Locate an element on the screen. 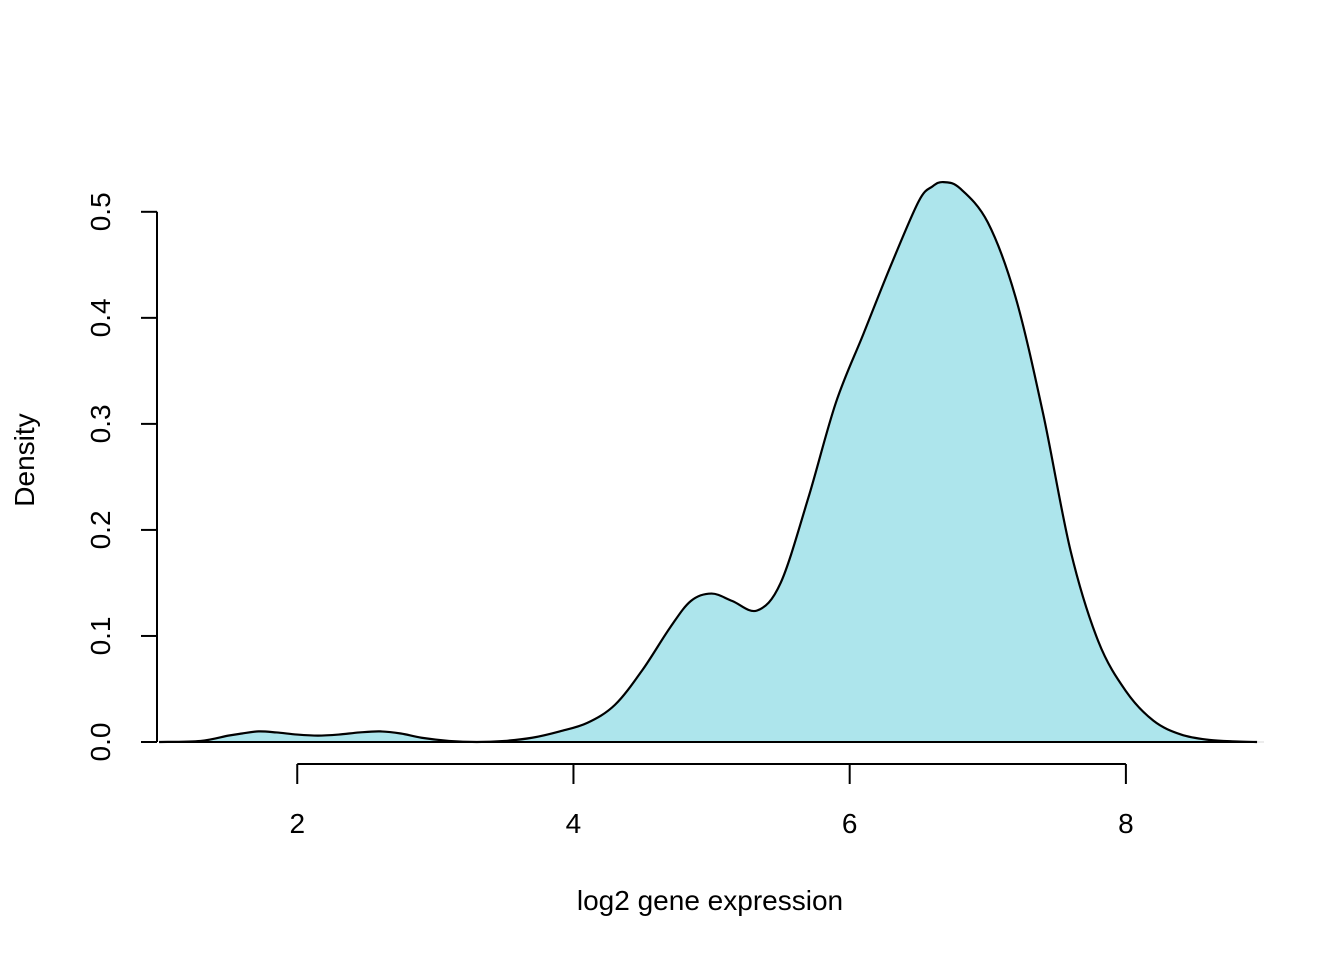 This screenshot has height=960, width=1344. x-tick-label: 8 is located at coordinates (1126, 823).